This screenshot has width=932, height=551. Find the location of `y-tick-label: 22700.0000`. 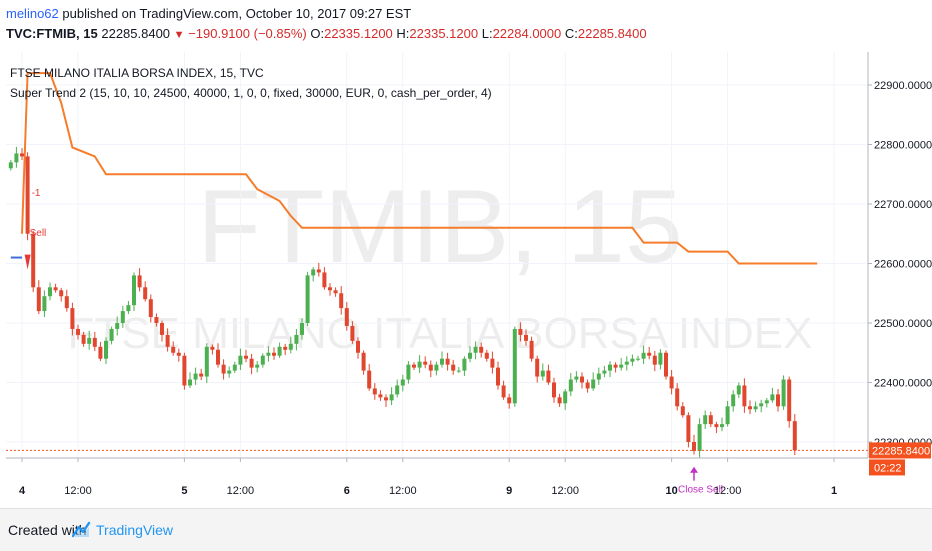

y-tick-label: 22700.0000 is located at coordinates (903, 205).